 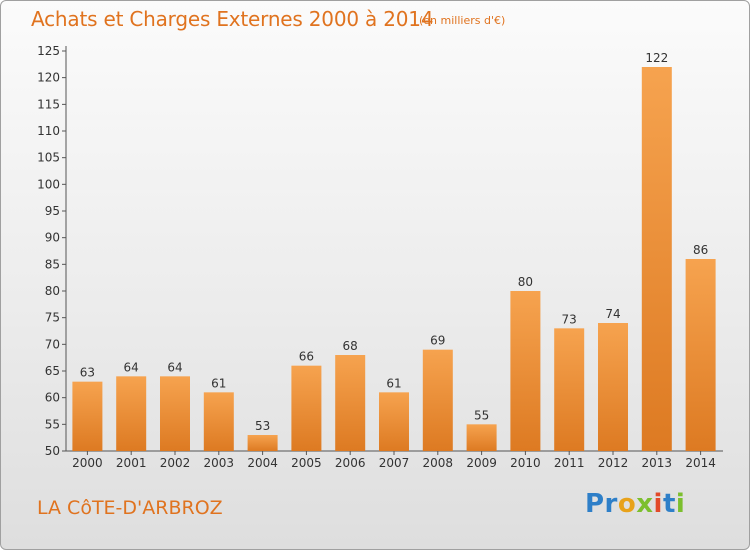 I want to click on y-tick-label: 105, so click(x=48, y=158).